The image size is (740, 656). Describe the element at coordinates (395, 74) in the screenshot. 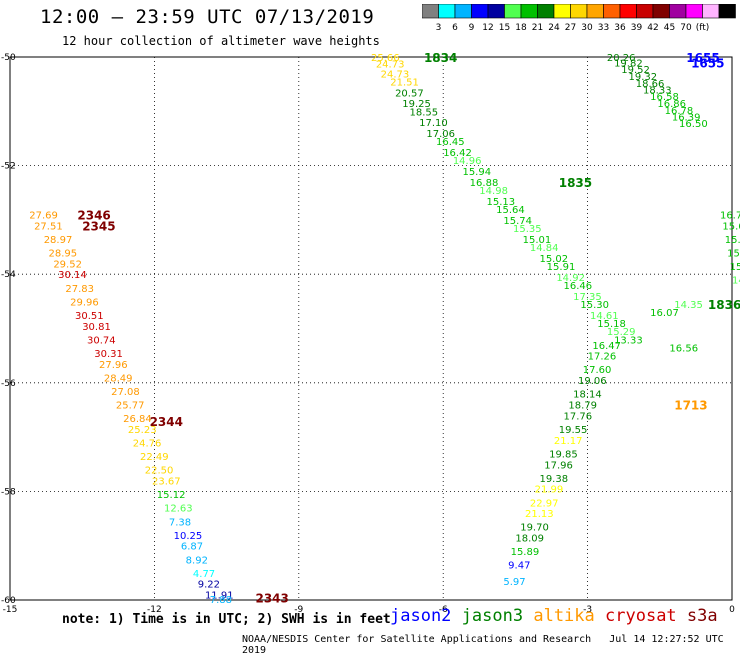

I see `swh-value: 24.73` at that location.